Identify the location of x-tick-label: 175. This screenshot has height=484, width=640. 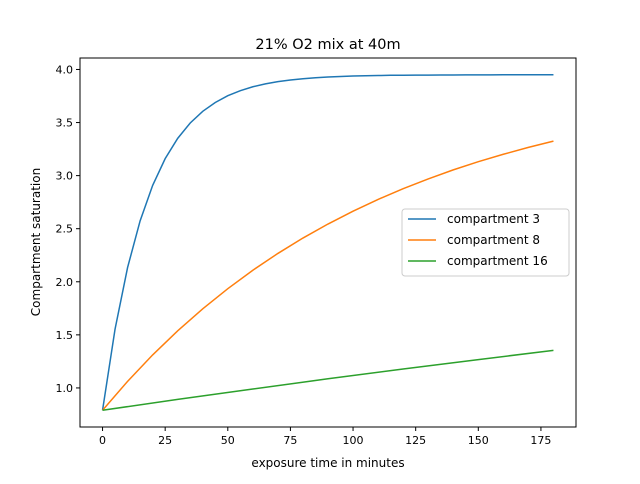
(540, 440).